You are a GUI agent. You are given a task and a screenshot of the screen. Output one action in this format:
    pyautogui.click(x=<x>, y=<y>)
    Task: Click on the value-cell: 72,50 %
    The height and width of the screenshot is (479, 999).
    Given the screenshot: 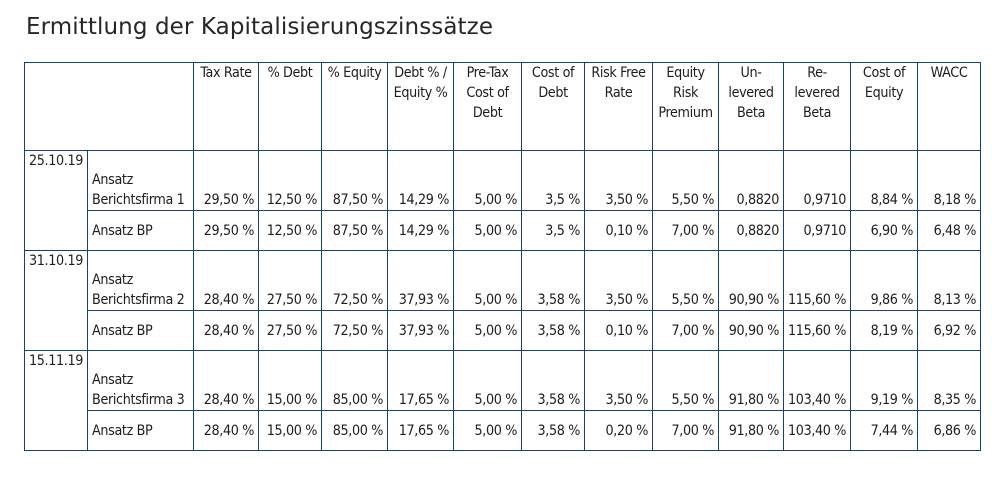 What is the action you would take?
    pyautogui.click(x=355, y=330)
    